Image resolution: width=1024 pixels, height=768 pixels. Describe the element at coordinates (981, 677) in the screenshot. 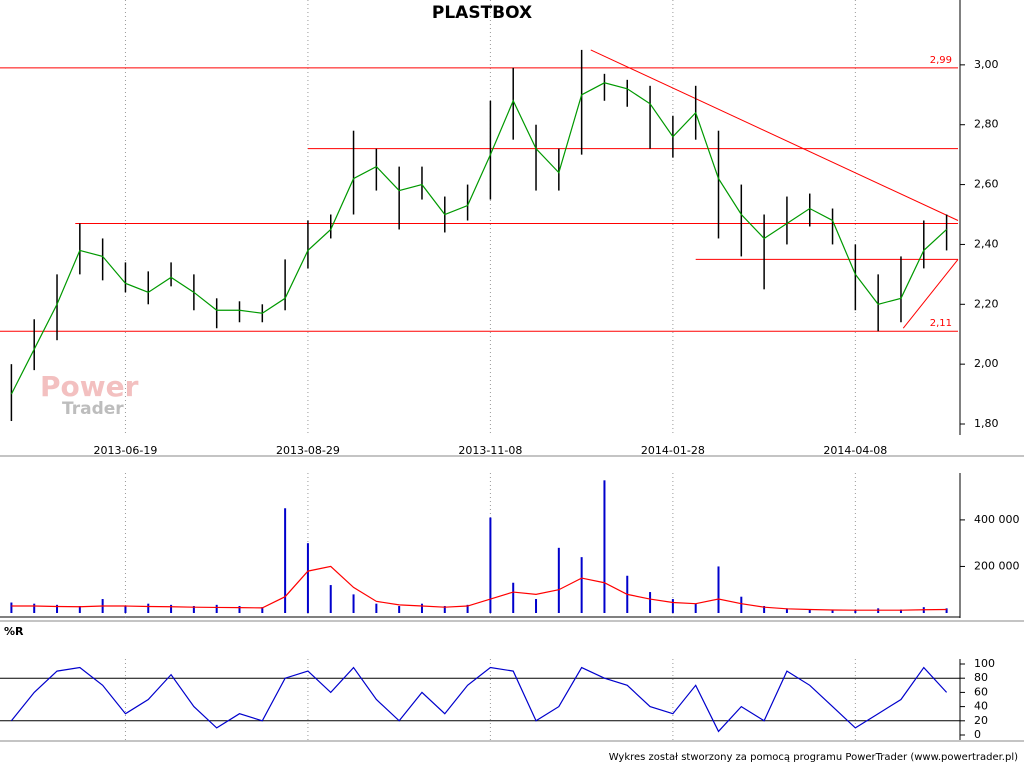

I see `y-tick-label: 80` at that location.